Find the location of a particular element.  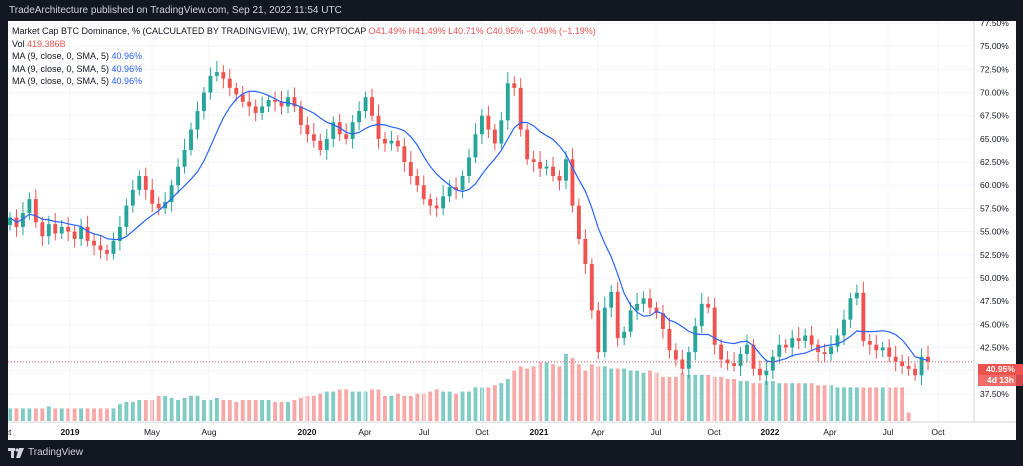

footer-bar: TradingView is located at coordinates (511, 453).